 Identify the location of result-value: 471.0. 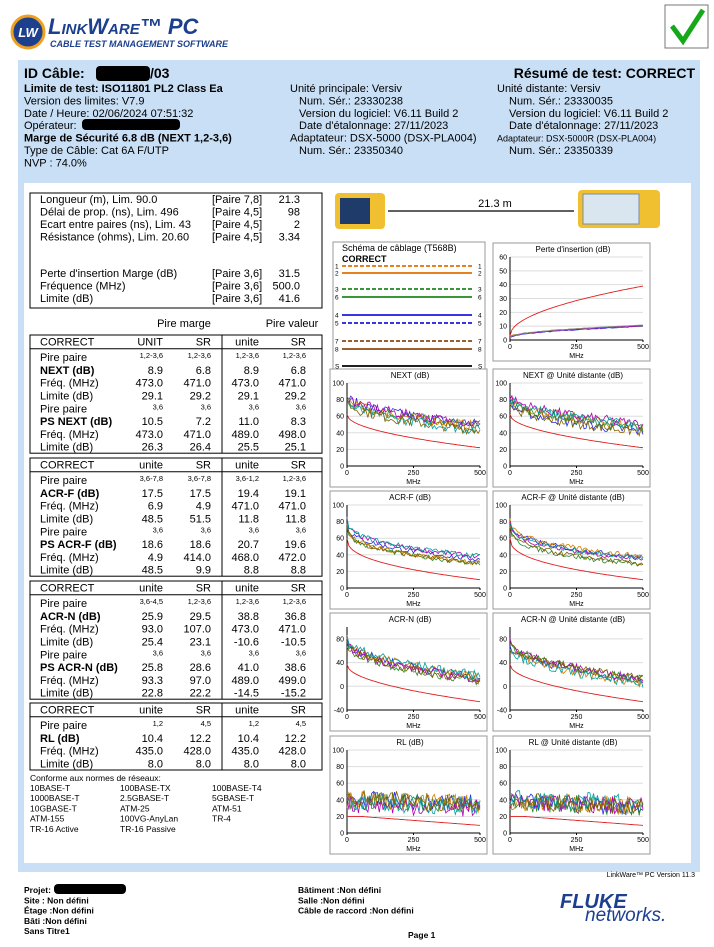
(197, 435).